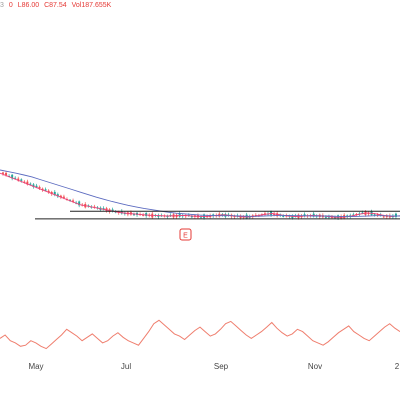  I want to click on earnings-marker-label: E, so click(185, 236).